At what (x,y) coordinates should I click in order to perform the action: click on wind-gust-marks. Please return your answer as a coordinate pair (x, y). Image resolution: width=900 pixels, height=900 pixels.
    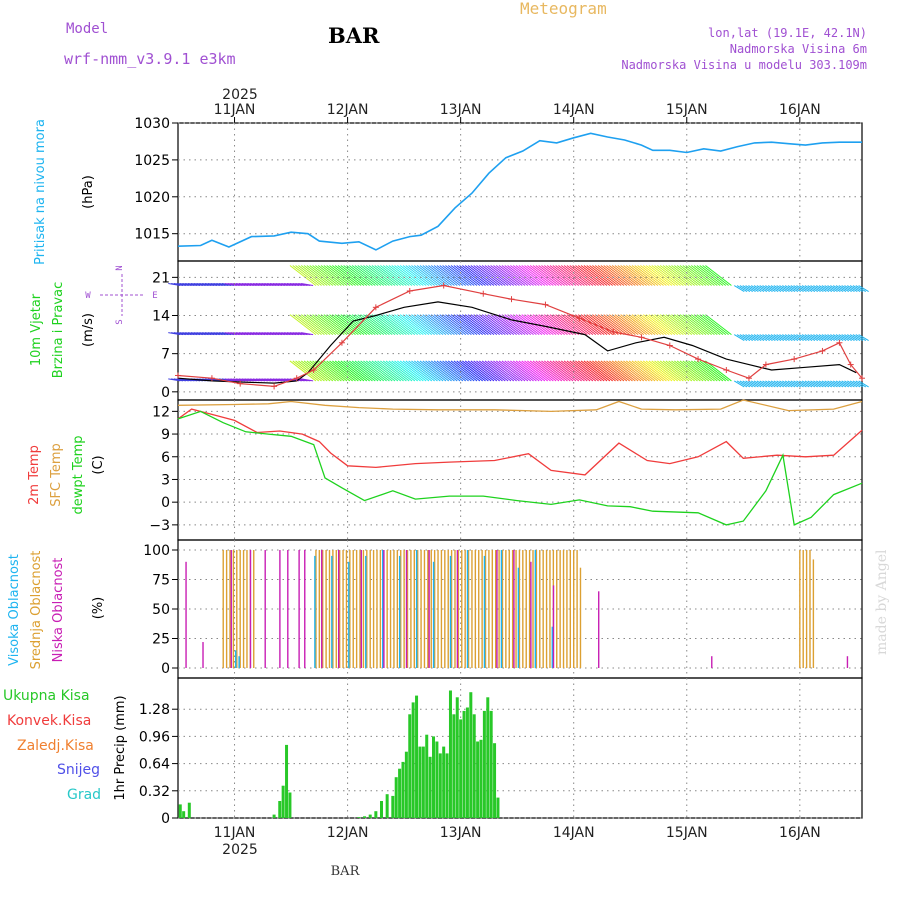
    Looking at the image, I should click on (520, 336).